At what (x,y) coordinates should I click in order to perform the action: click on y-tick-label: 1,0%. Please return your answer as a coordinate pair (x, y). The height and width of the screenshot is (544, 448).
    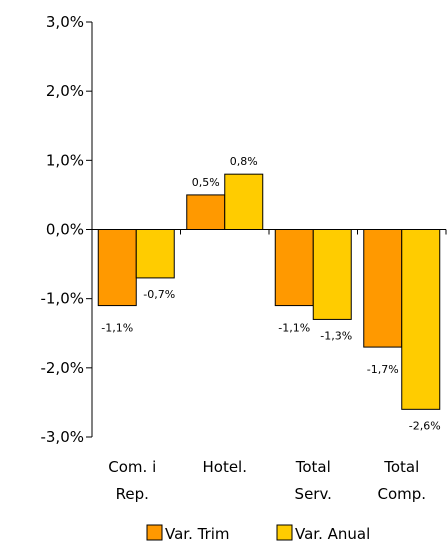
    Looking at the image, I should click on (65, 160).